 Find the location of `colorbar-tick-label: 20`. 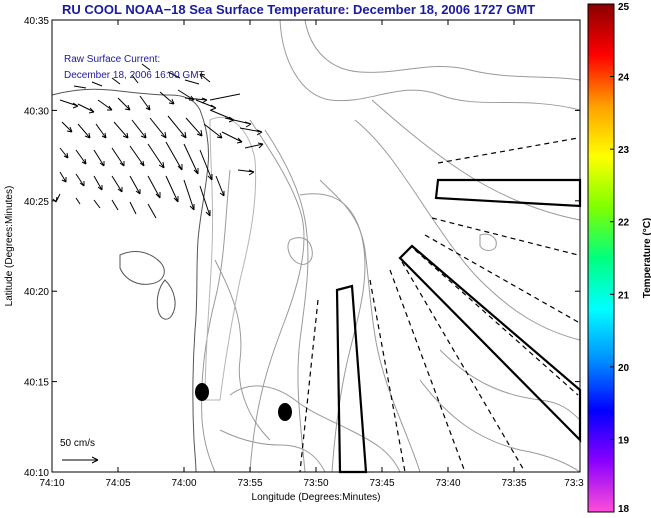

colorbar-tick-label: 20 is located at coordinates (624, 368).